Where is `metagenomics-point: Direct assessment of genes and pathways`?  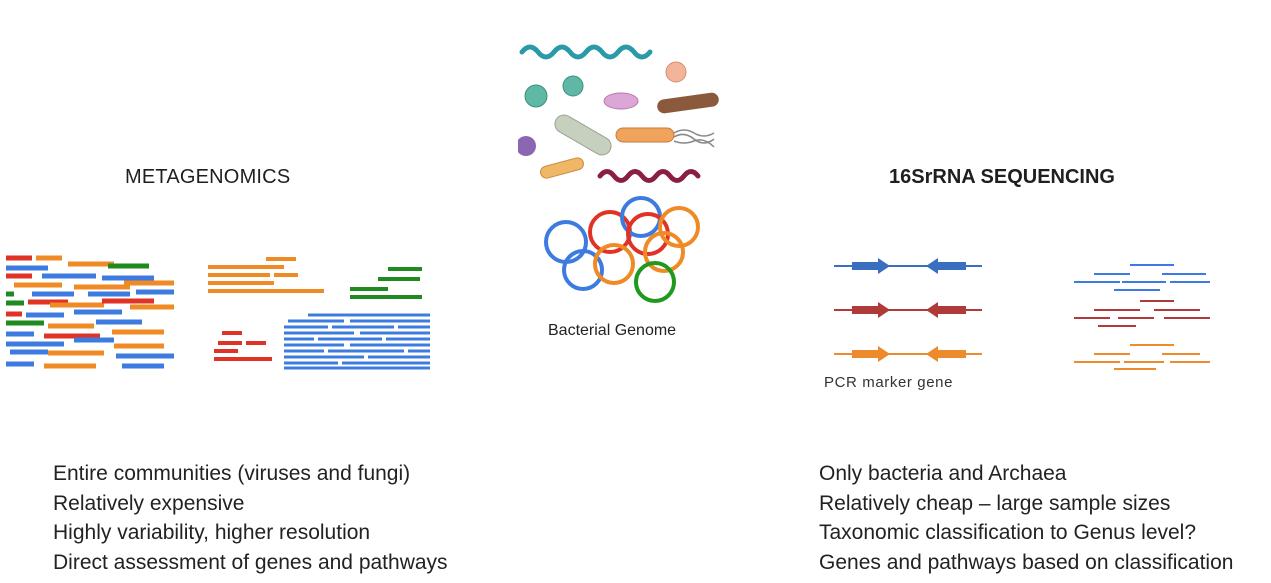
metagenomics-point: Direct assessment of genes and pathways is located at coordinates (250, 562).